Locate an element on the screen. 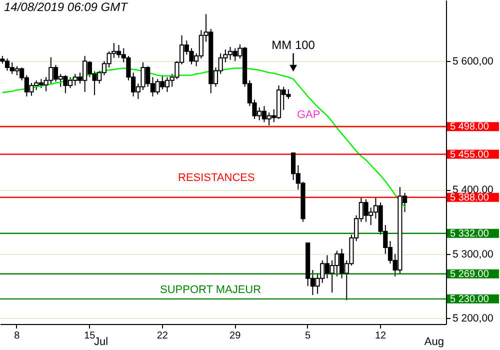 The height and width of the screenshot is (350, 500). x-tick-label: 8 is located at coordinates (17, 336).